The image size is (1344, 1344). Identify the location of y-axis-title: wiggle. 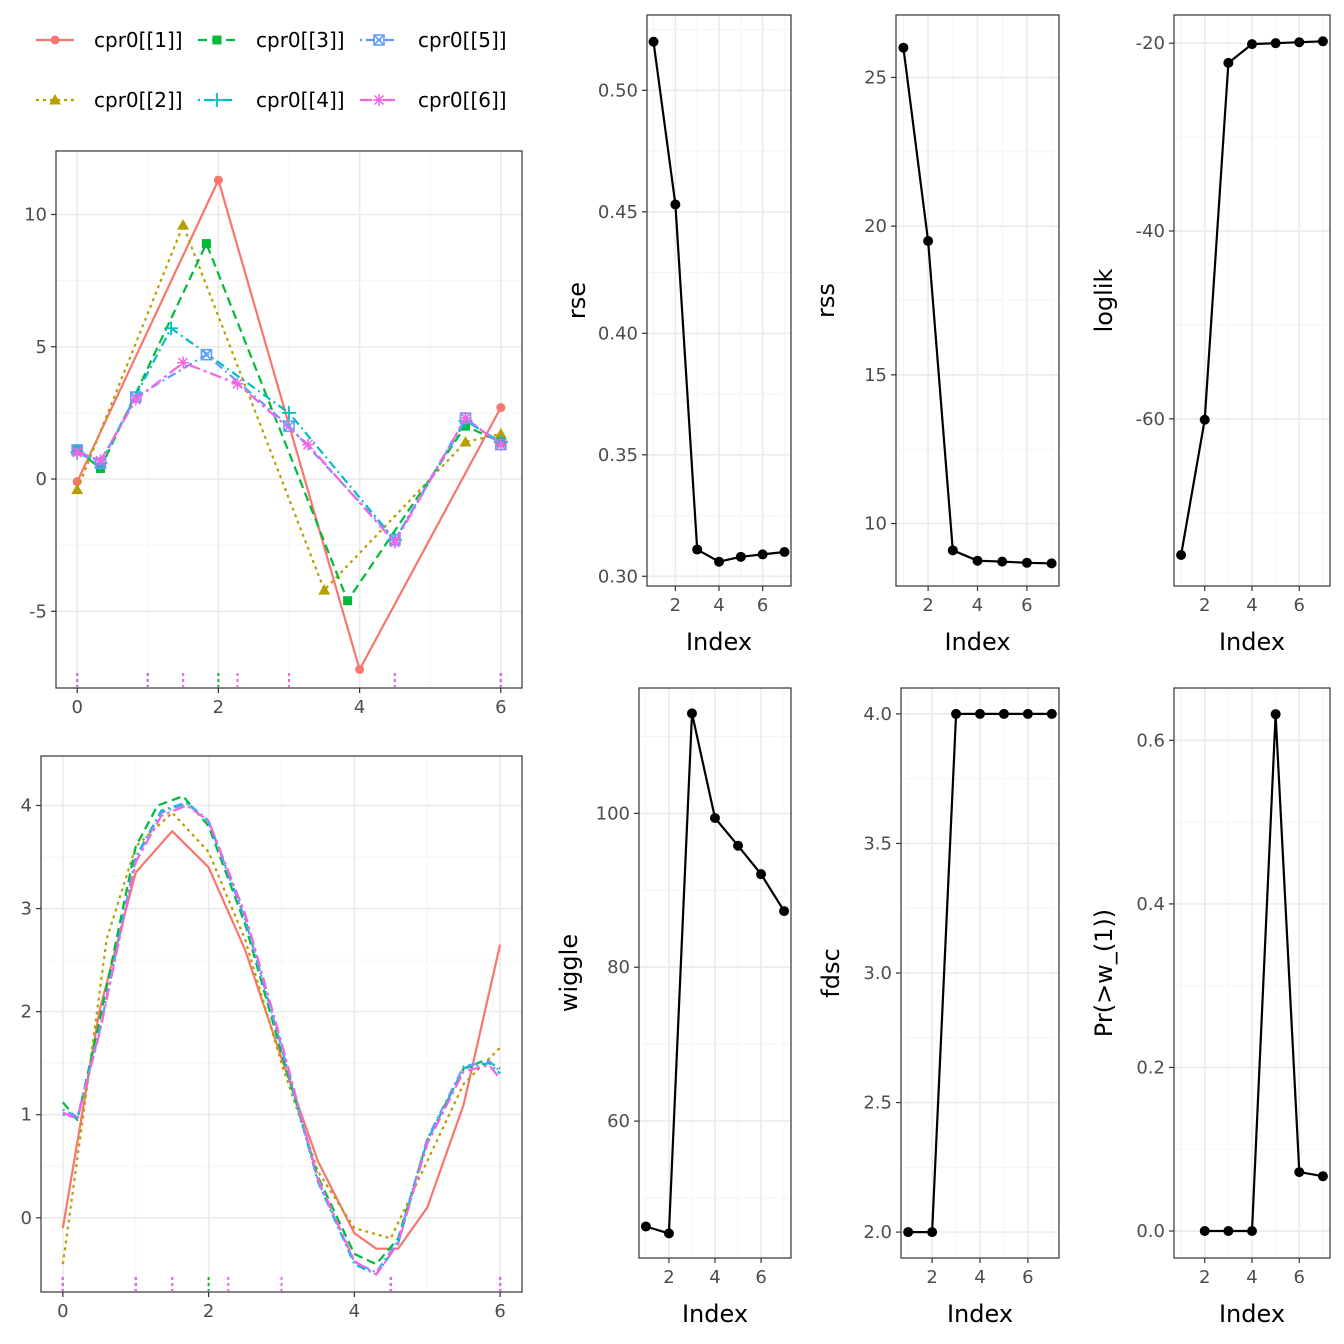
(569, 973).